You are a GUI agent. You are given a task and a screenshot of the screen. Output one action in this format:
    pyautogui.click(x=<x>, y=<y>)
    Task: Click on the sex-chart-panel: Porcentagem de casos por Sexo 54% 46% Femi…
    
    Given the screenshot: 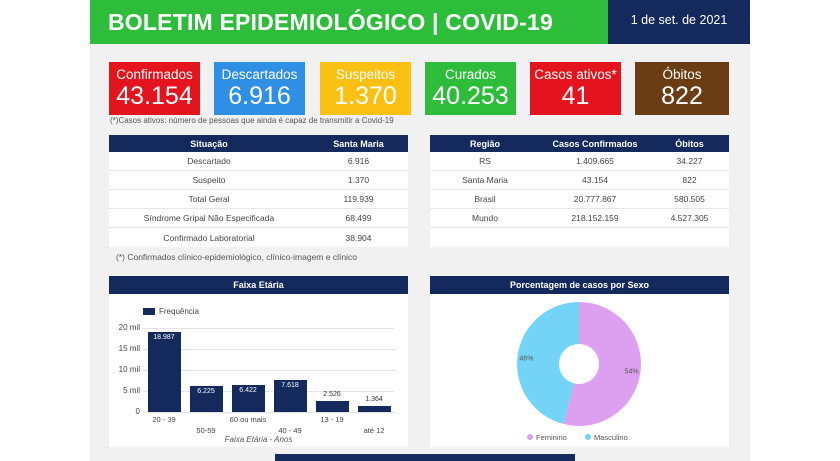 What is the action you would take?
    pyautogui.click(x=579, y=361)
    